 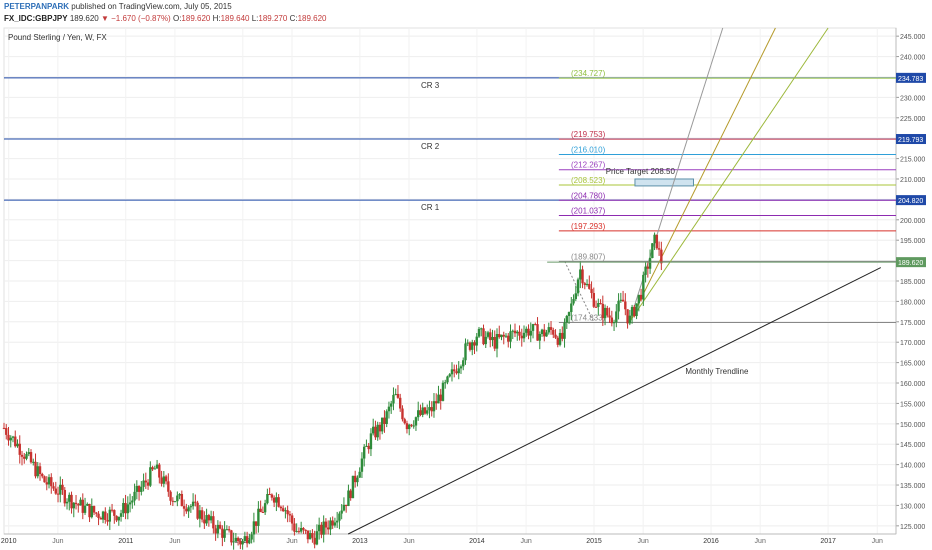 I want to click on price-badge-text: 204.820, so click(x=910, y=201).